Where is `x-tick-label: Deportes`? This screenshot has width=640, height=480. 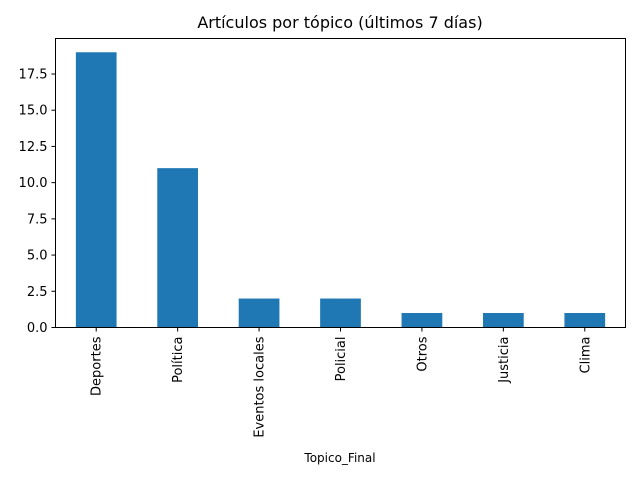 x-tick-label: Deportes is located at coordinates (97, 366).